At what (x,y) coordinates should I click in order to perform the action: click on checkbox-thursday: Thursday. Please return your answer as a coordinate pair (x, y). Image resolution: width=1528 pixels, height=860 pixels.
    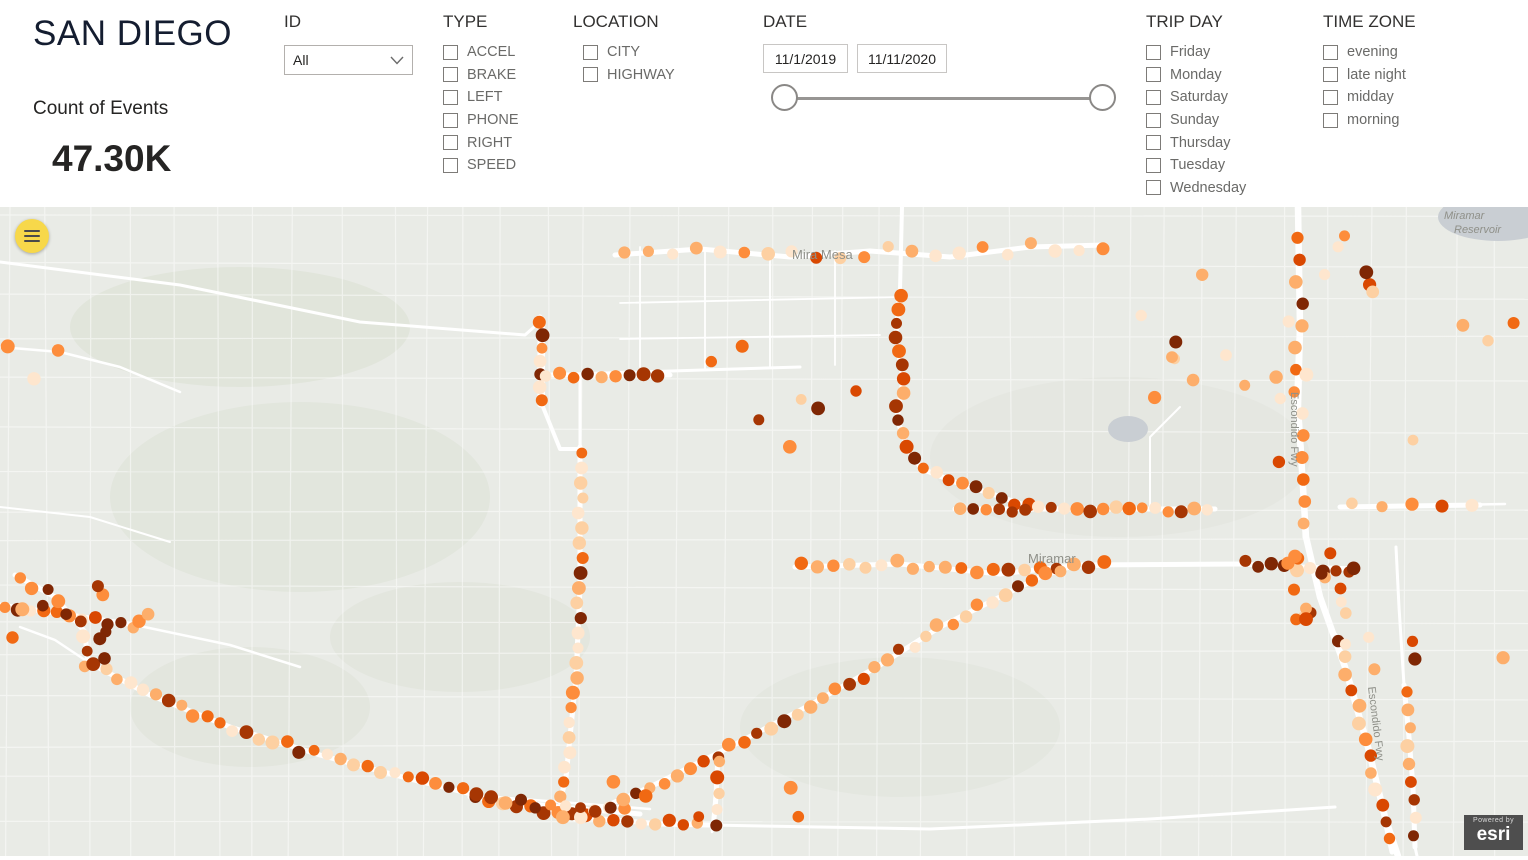
    Looking at the image, I should click on (1196, 142).